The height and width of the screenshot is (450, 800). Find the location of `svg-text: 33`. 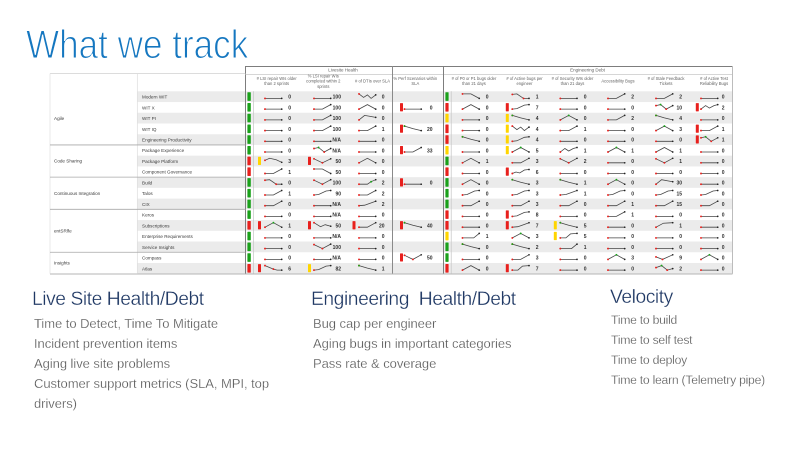

svg-text: 33 is located at coordinates (430, 151).